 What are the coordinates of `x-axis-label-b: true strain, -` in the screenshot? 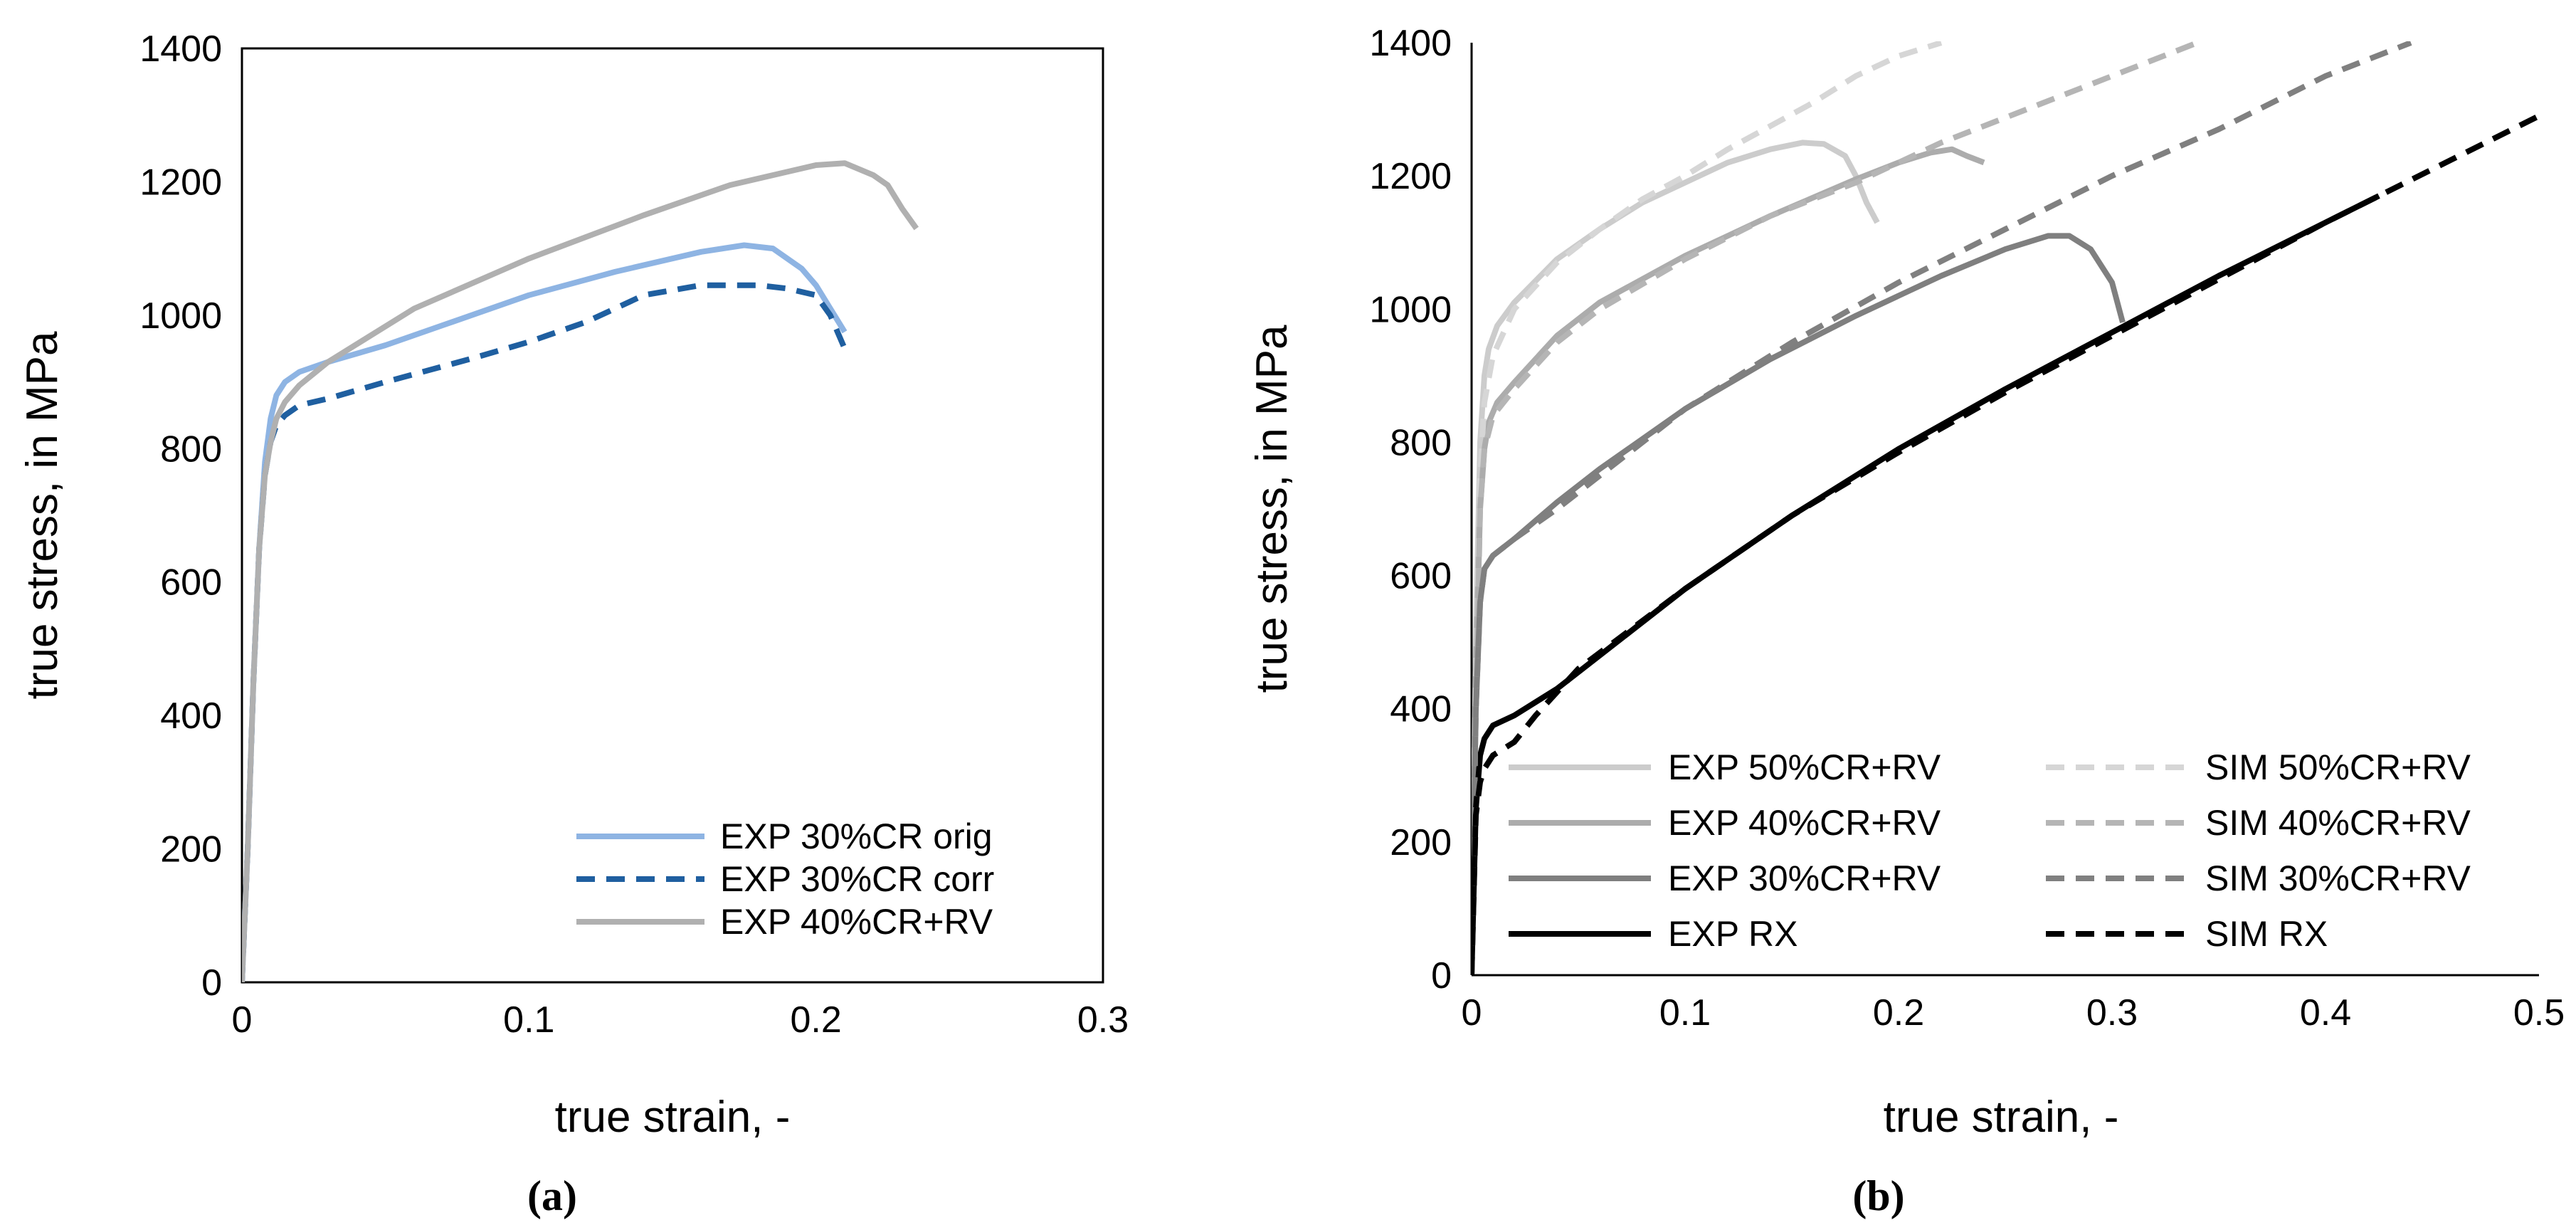 It's located at (2002, 1117).